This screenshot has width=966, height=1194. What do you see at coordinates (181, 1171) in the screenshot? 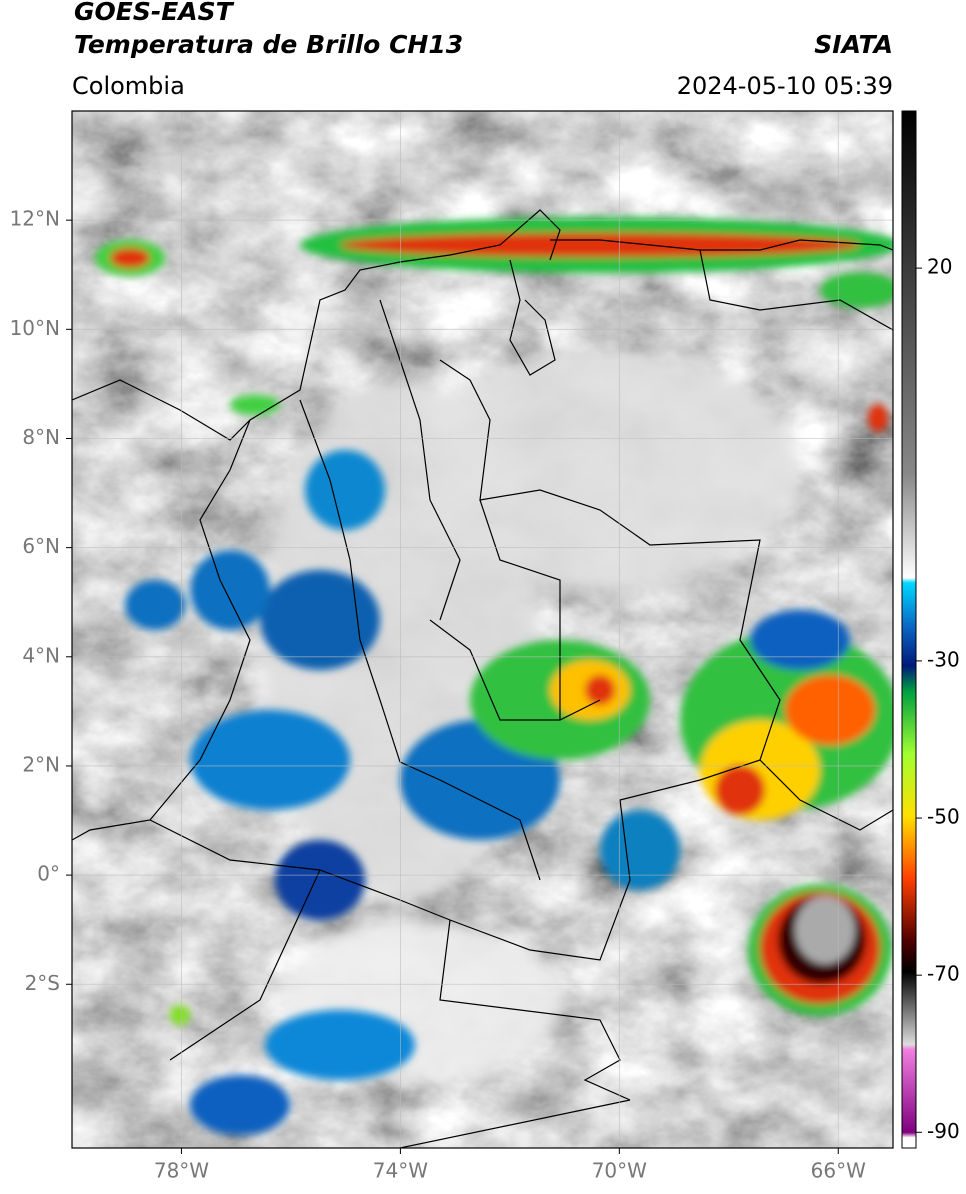
I see `x-tick-label: 78°W` at bounding box center [181, 1171].